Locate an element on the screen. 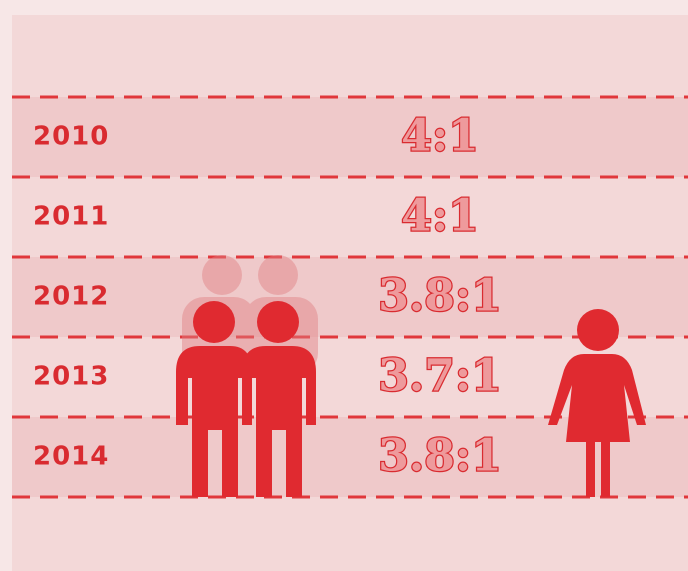 This screenshot has height=571, width=688. year-label: 2013 is located at coordinates (71, 377).